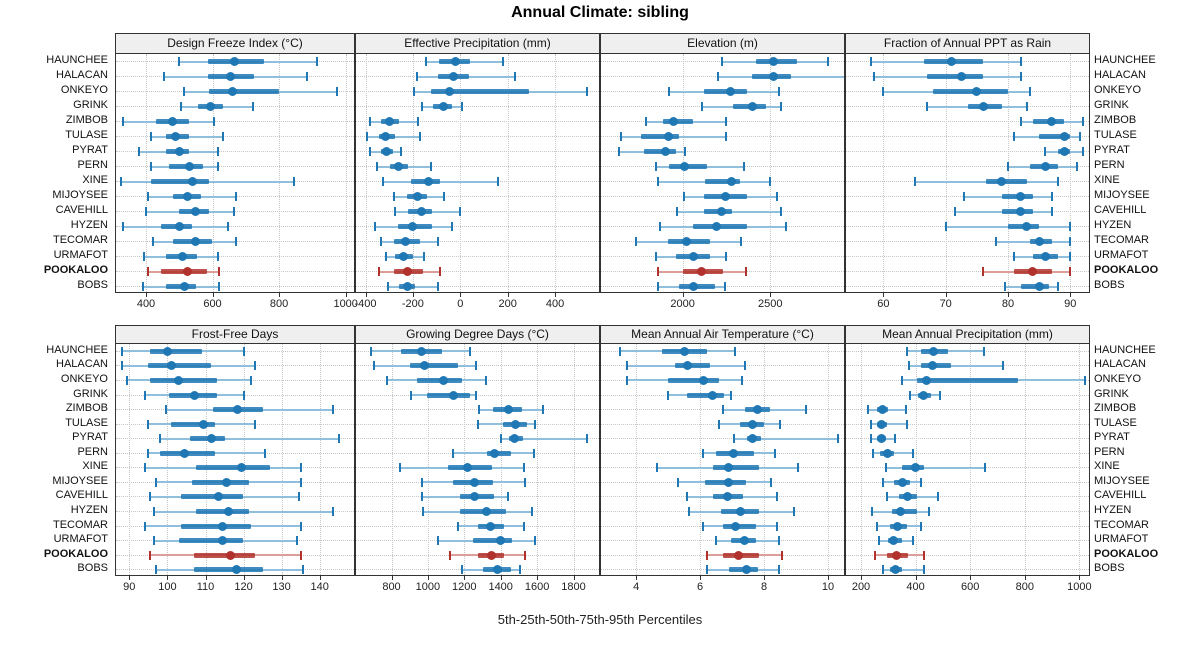 This screenshot has height=650, width=1200. Describe the element at coordinates (167, 587) in the screenshot. I see `axis-tick-label: 100` at that location.